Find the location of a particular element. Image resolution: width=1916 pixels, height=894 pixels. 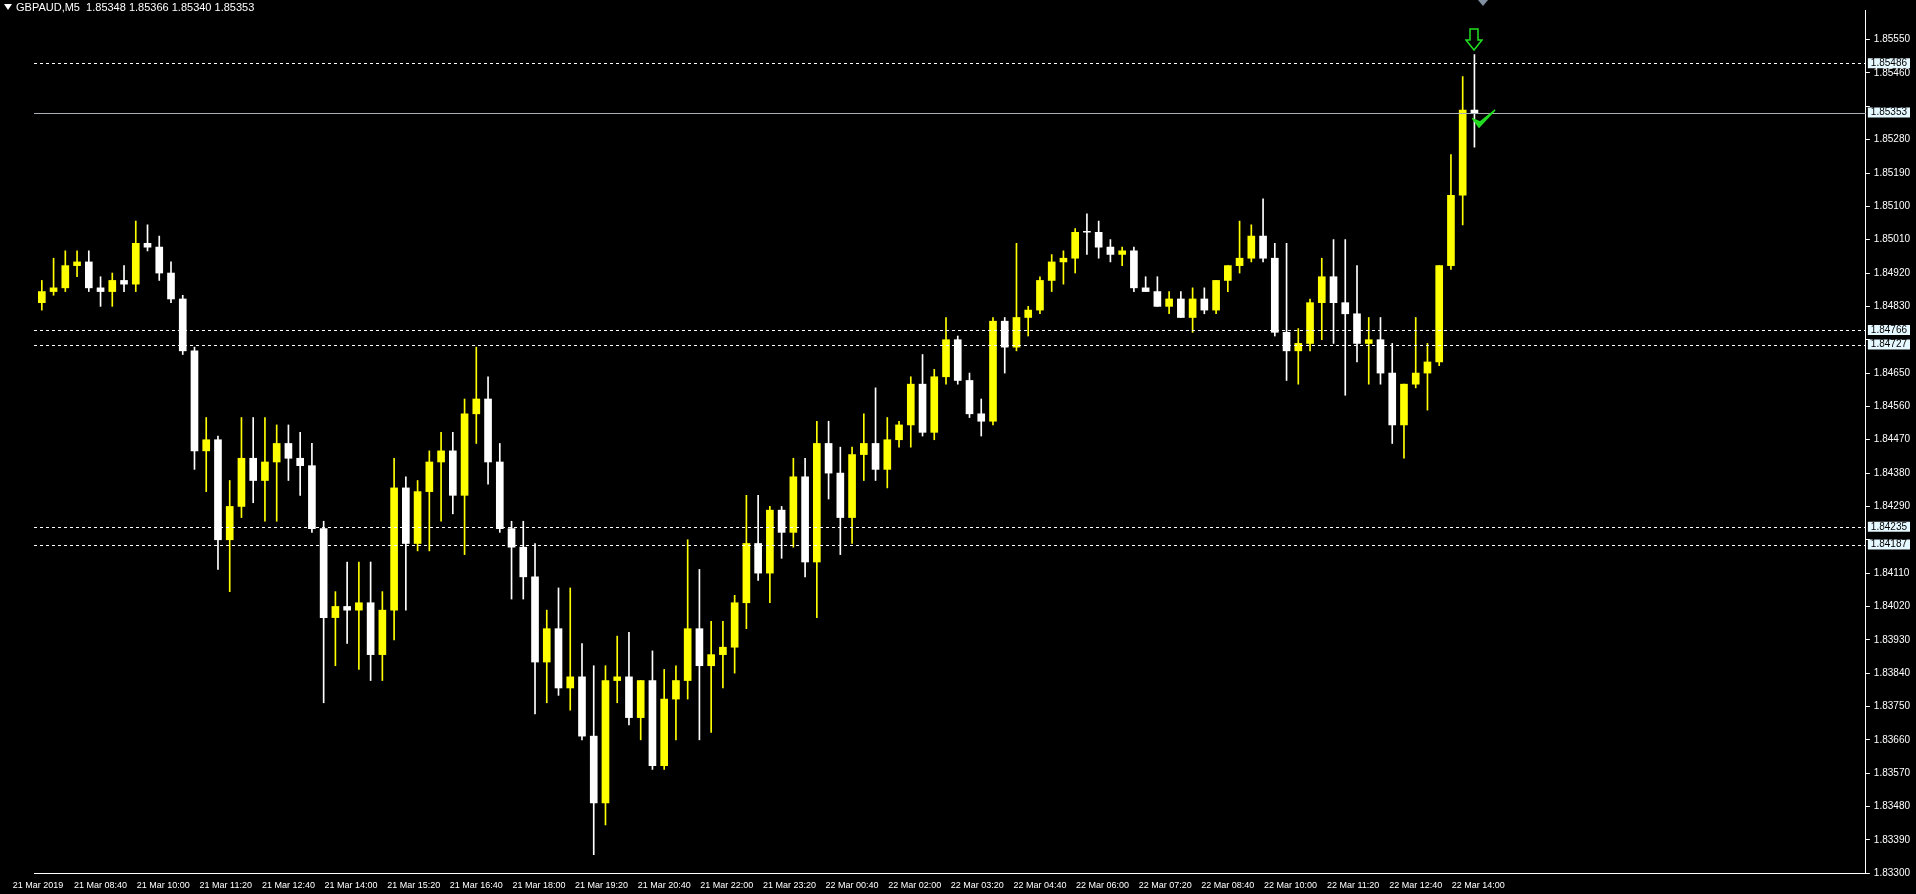

ref-line-label: 1.84766 is located at coordinates (1889, 329).